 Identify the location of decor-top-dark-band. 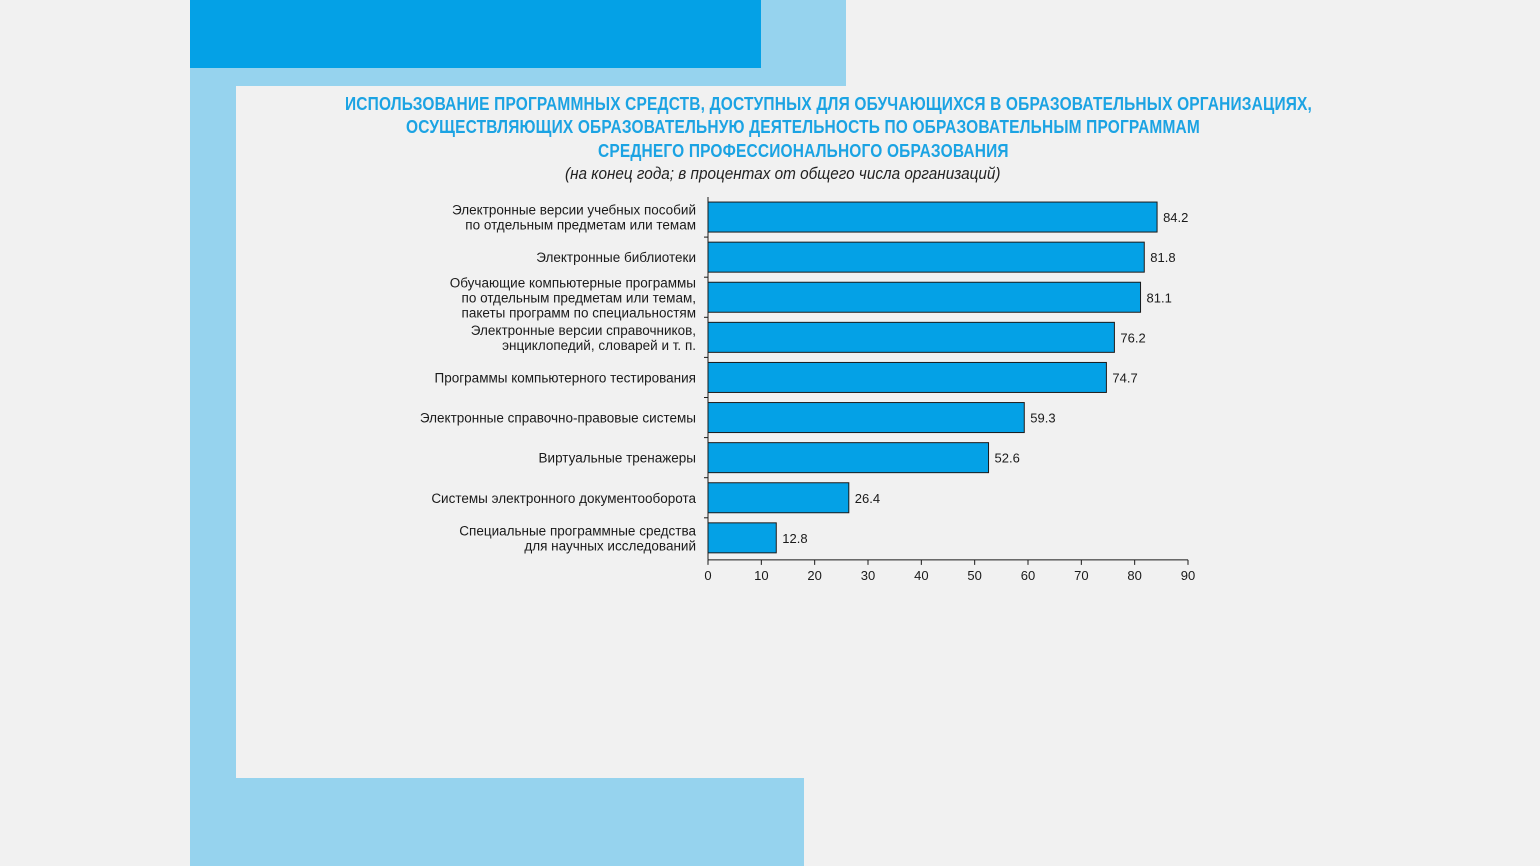
(475, 34).